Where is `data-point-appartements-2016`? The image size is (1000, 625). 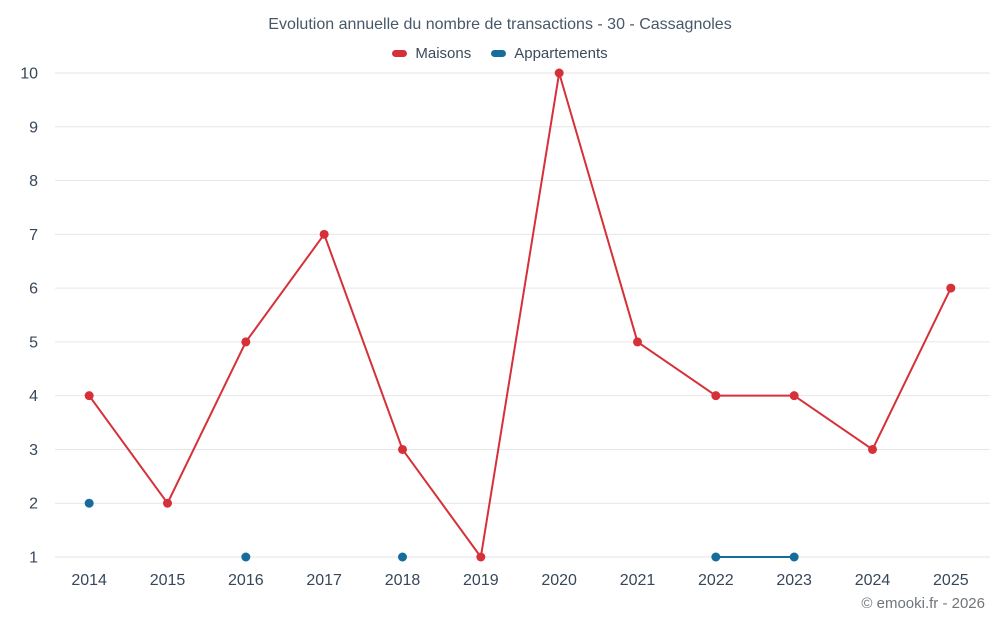 data-point-appartements-2016 is located at coordinates (246, 557).